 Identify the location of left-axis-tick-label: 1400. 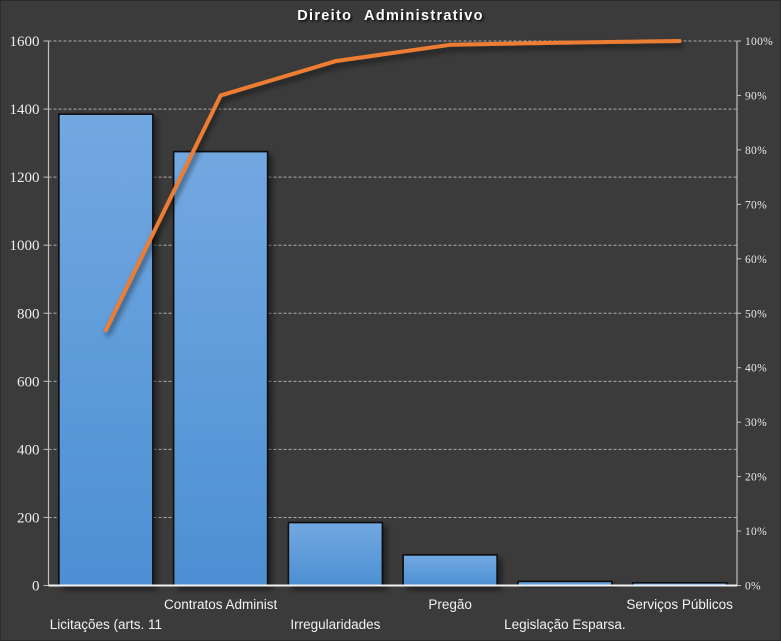
(25, 110).